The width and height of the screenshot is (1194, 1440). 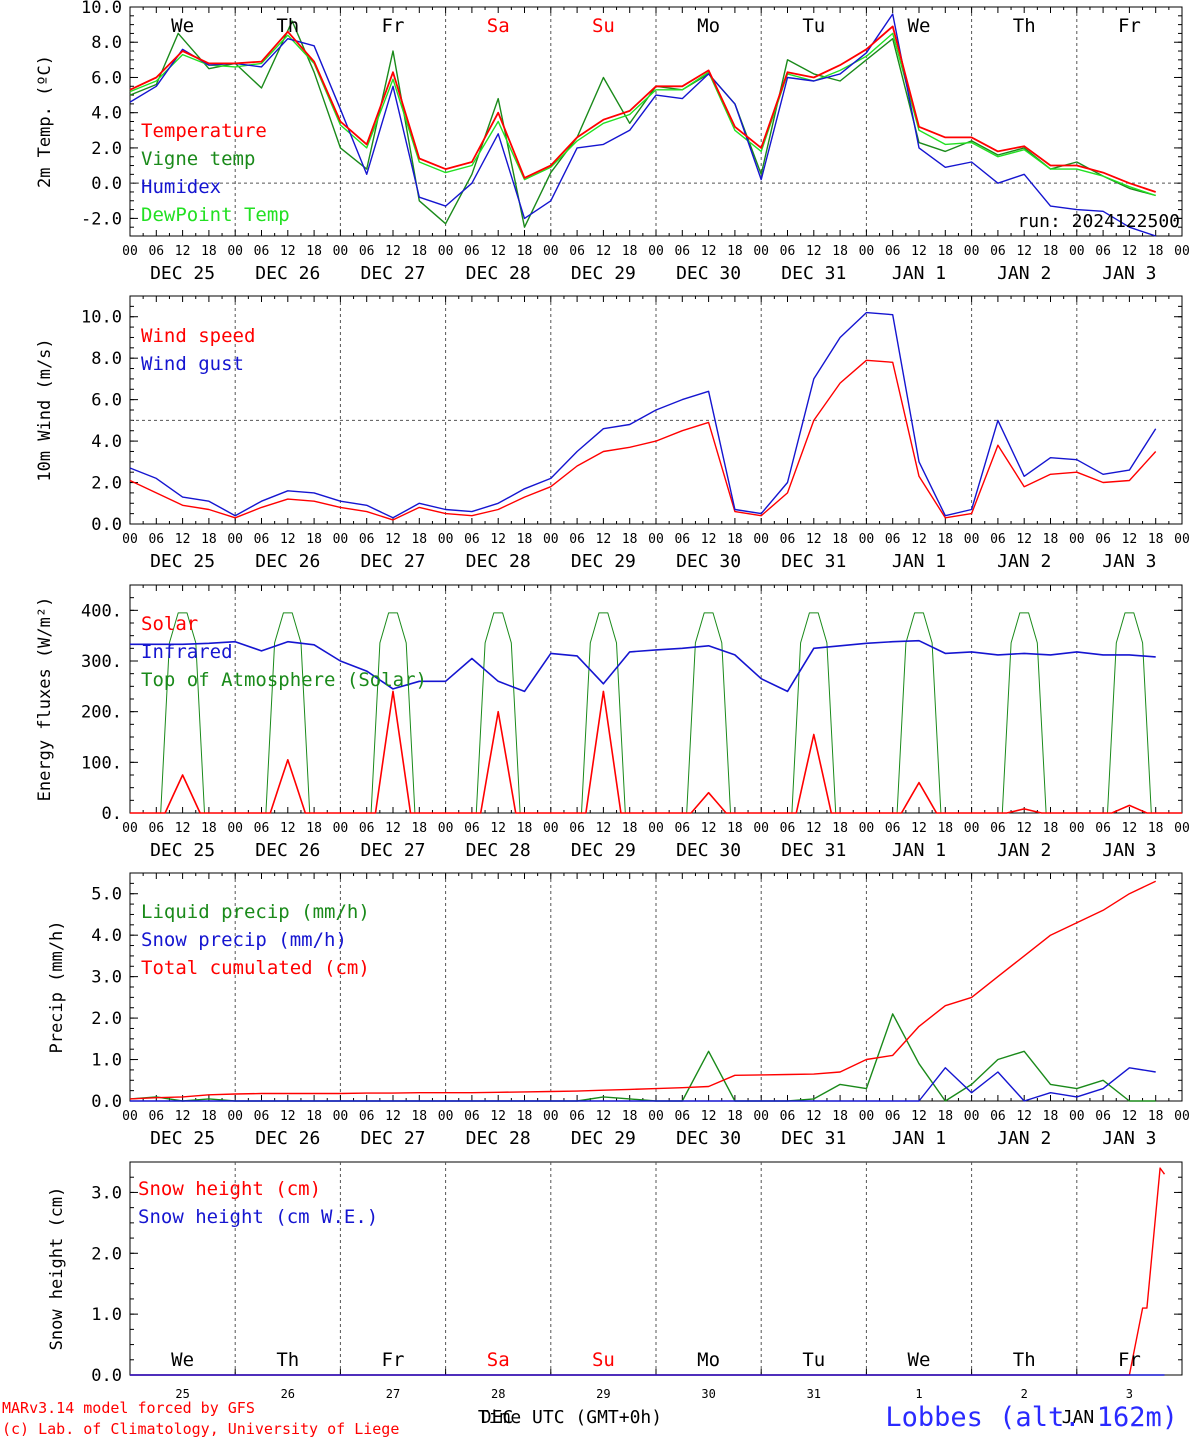 What do you see at coordinates (101, 318) in the screenshot?
I see `y-tick-label: 10.0` at bounding box center [101, 318].